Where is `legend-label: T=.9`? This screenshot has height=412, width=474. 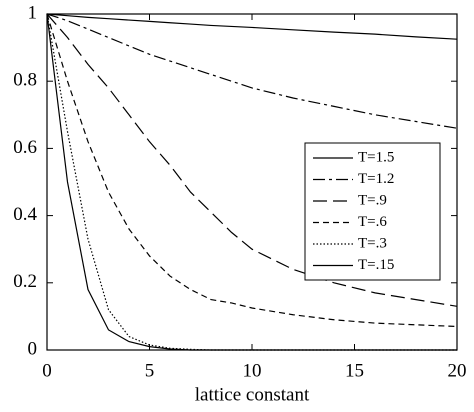
legend-label: T=.9 is located at coordinates (372, 200).